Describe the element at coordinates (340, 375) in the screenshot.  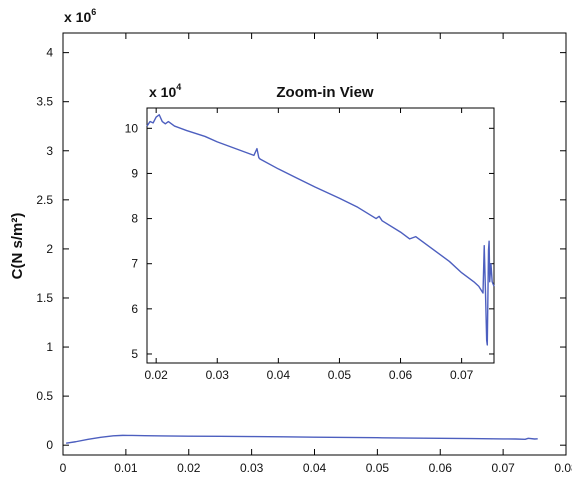
I see `inset-x-tick-label: 0.05` at that location.